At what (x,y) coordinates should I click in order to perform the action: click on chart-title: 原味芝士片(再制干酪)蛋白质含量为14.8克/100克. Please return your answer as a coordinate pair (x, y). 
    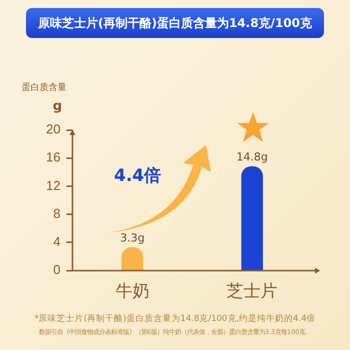
    Looking at the image, I should click on (175, 23).